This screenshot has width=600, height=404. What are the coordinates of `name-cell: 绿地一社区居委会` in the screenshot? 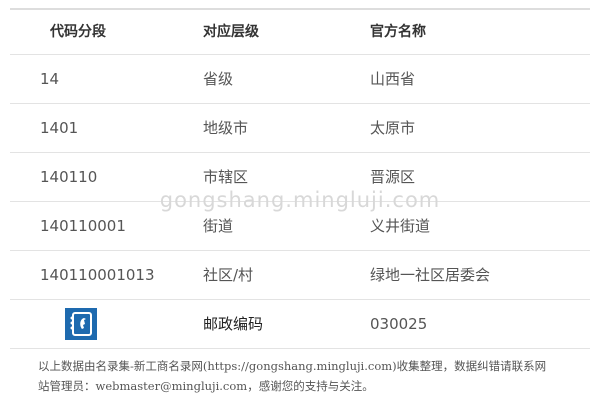 It's located at (430, 275).